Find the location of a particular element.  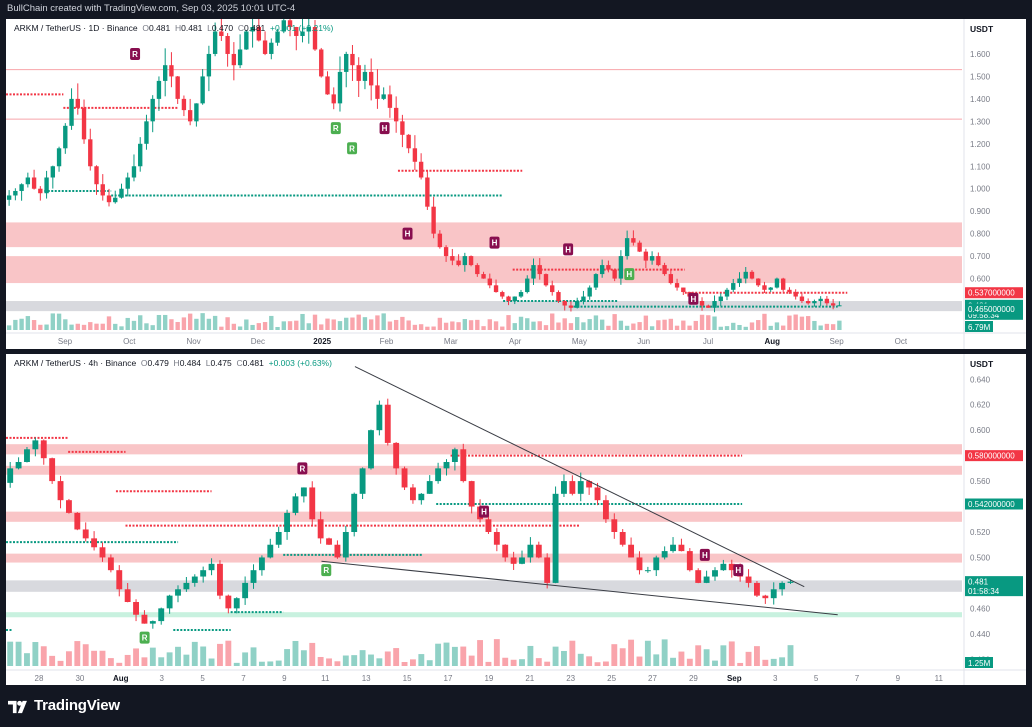

support-zone is located at coordinates (484, 586).